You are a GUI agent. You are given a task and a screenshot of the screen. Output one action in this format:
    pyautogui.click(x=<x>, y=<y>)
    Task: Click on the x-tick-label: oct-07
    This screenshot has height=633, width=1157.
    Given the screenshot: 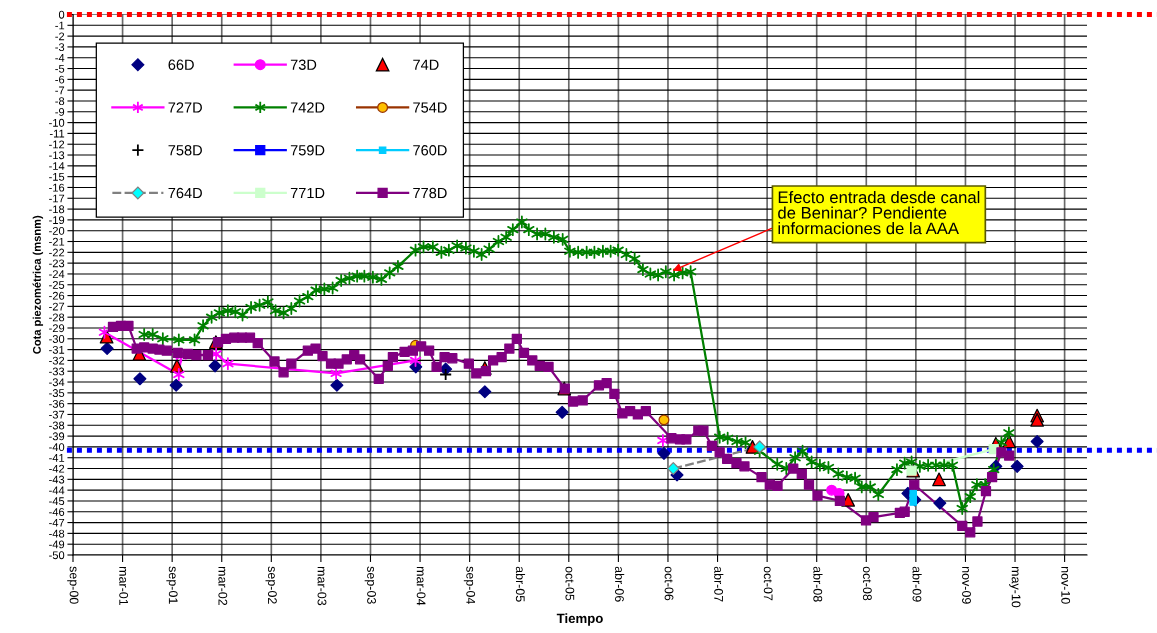 What is the action you would take?
    pyautogui.click(x=768, y=583)
    